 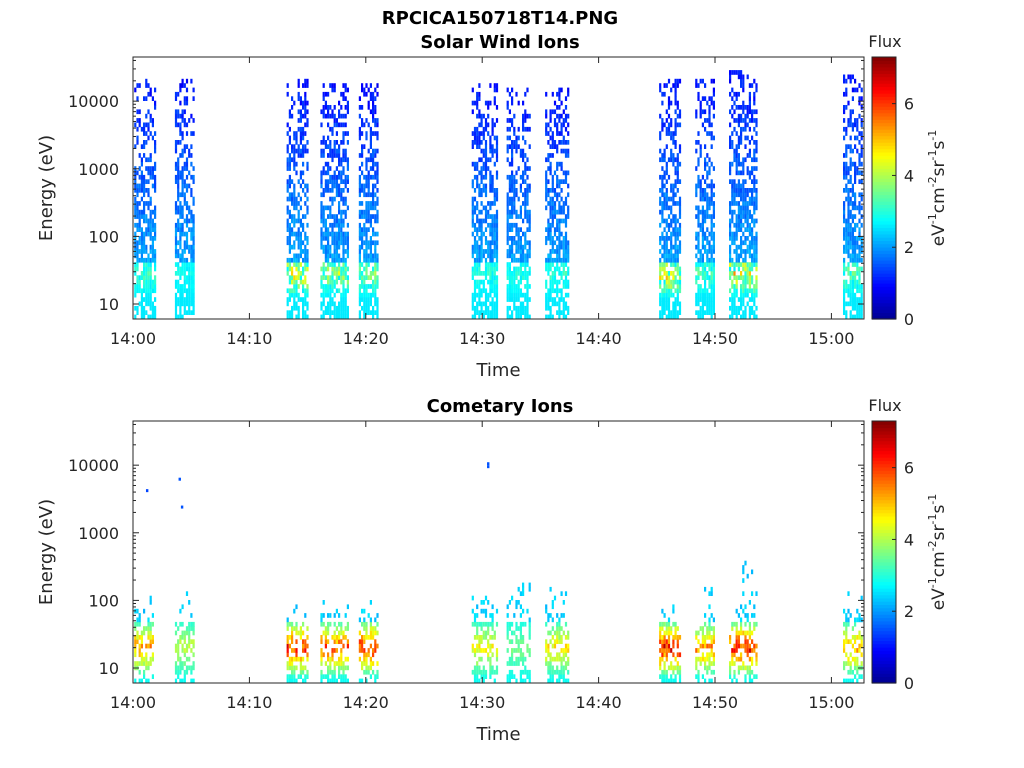 What do you see at coordinates (884, 127) in the screenshot?
I see `colorbar-segment` at bounding box center [884, 127].